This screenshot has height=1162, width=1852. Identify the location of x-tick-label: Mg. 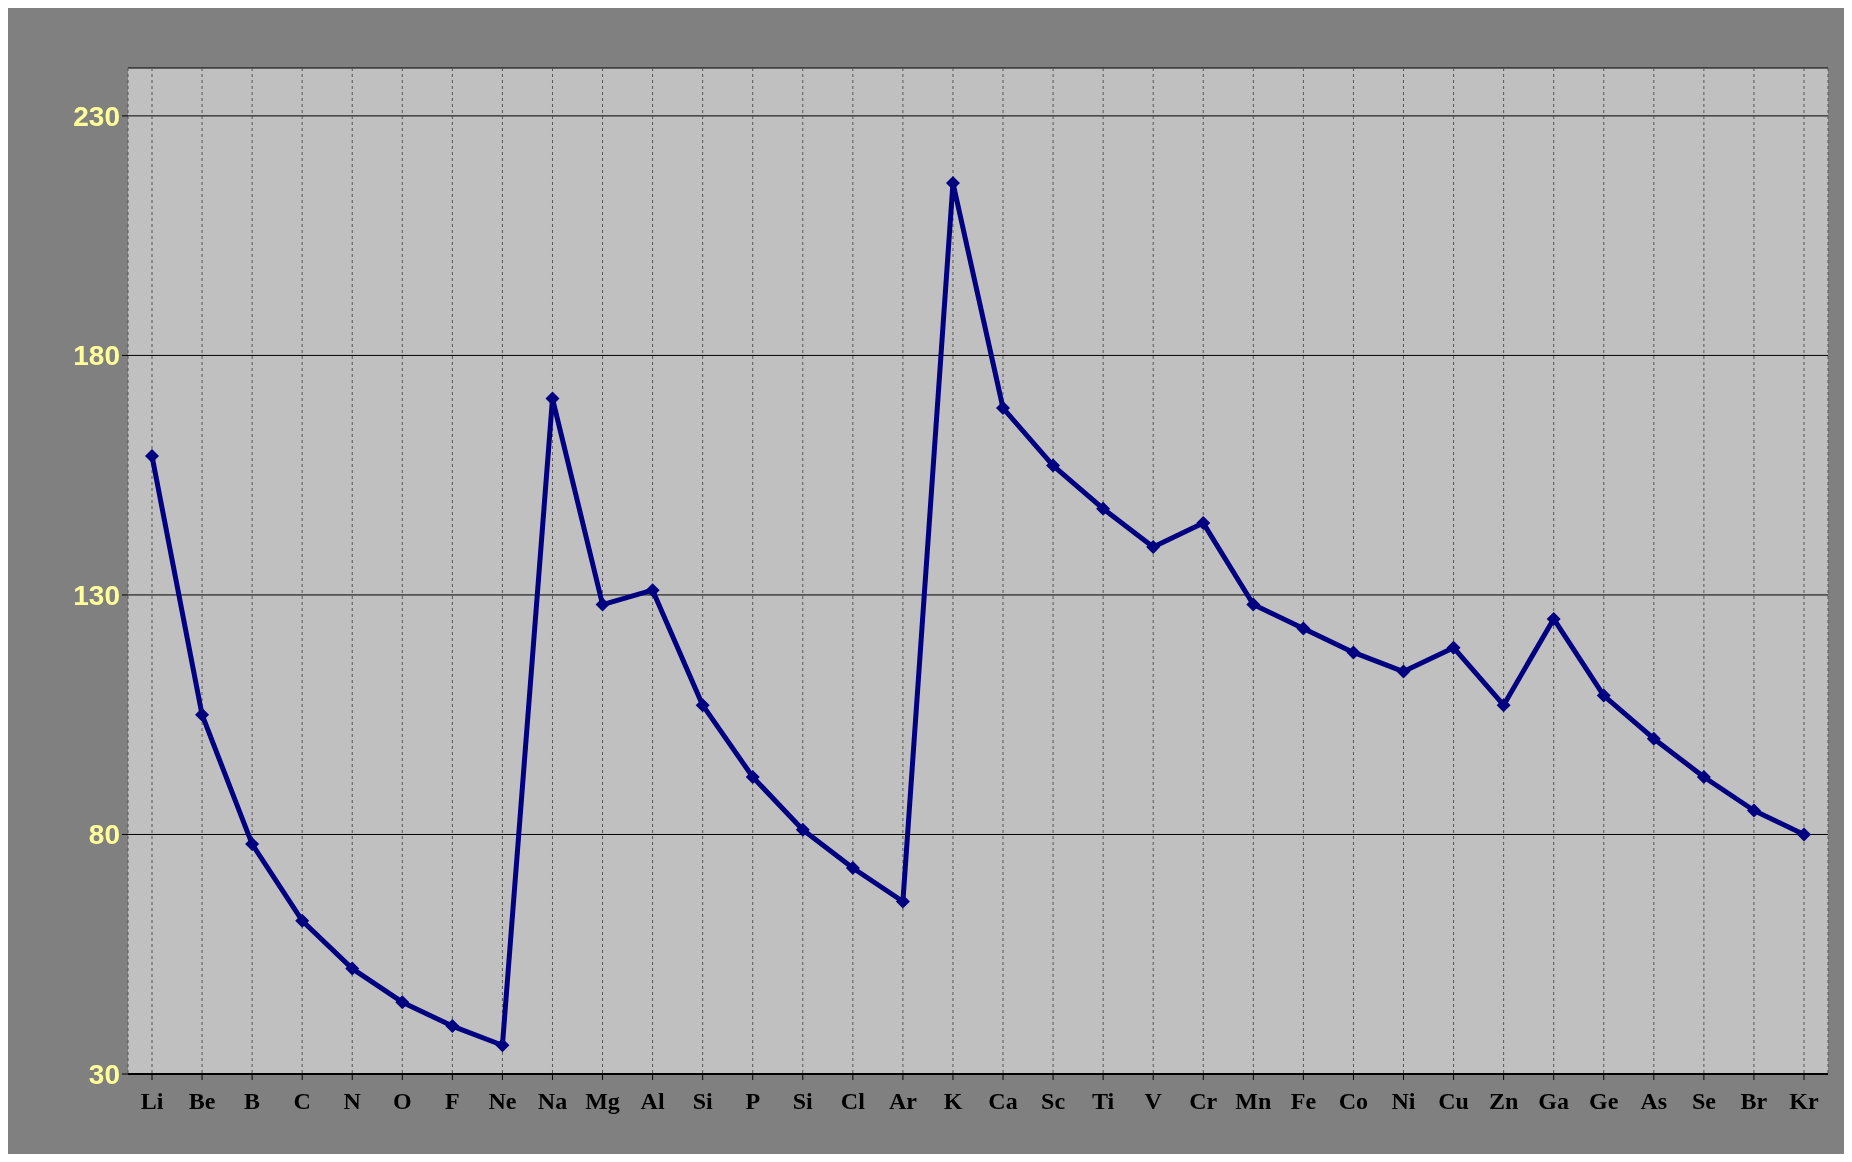
(602, 1101).